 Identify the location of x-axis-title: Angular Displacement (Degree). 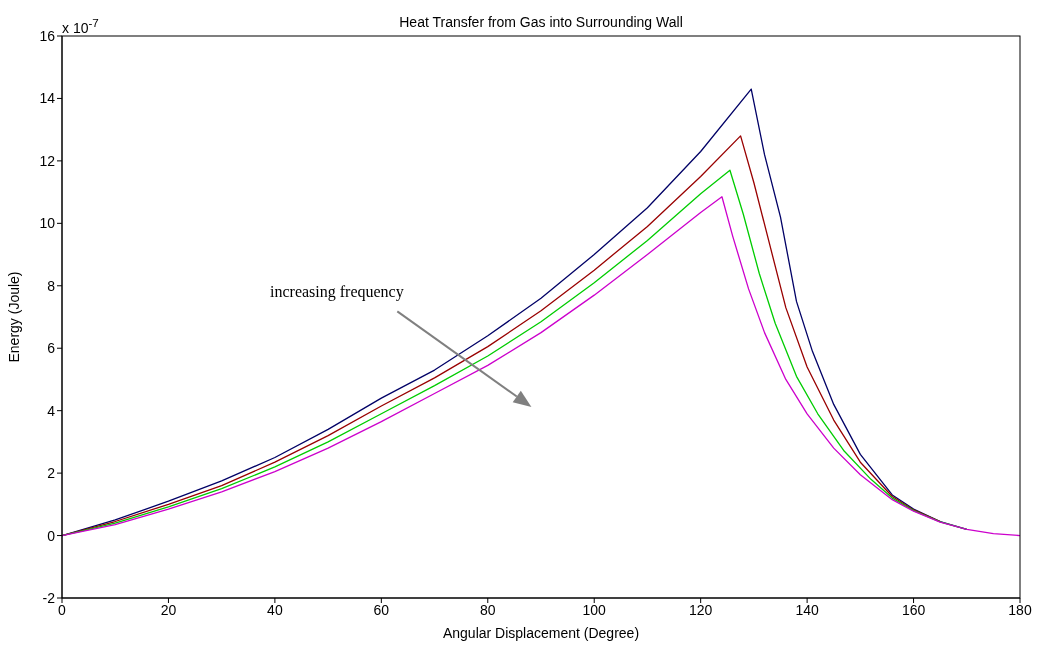
(541, 633).